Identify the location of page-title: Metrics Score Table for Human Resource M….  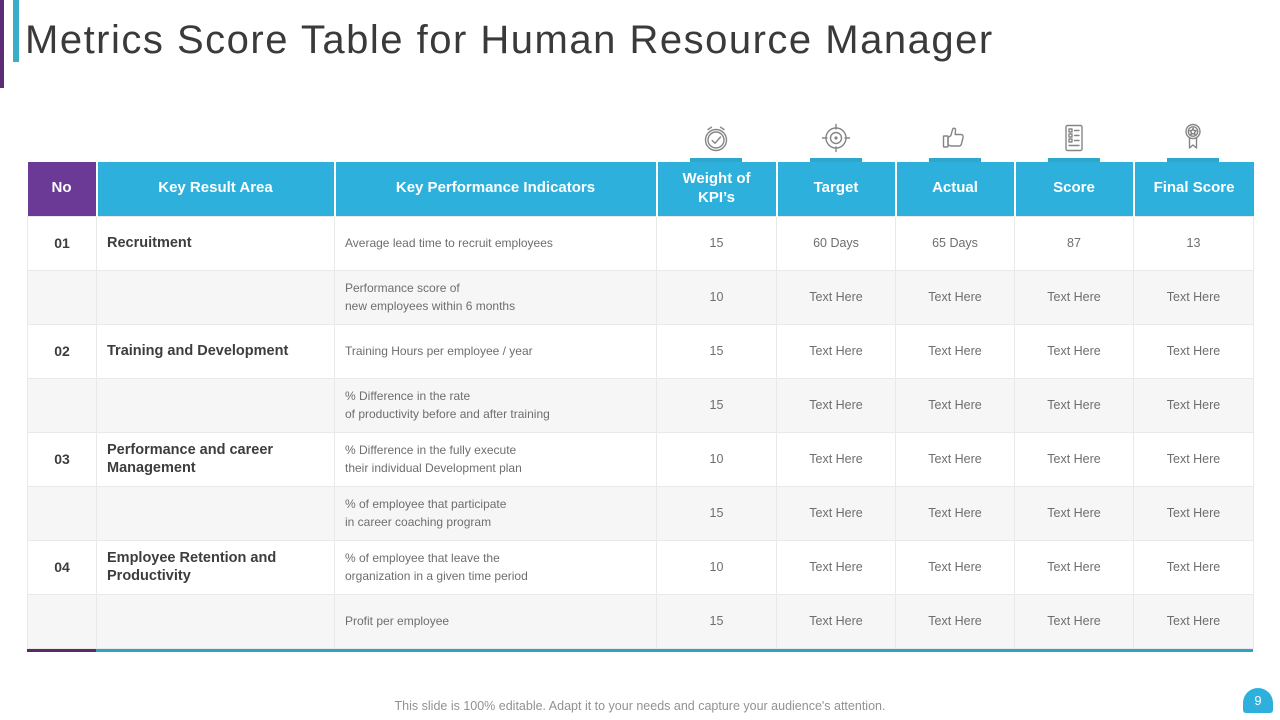
(509, 40).